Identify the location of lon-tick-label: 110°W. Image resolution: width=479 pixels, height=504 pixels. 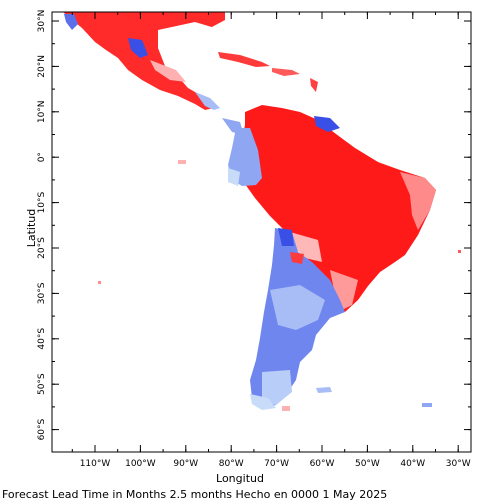
(95, 464).